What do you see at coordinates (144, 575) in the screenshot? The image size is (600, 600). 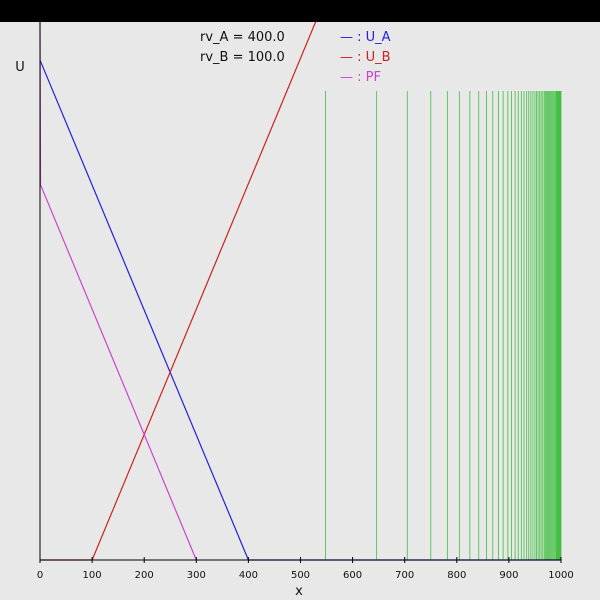 I see `x-tick-label-2: 200` at bounding box center [144, 575].